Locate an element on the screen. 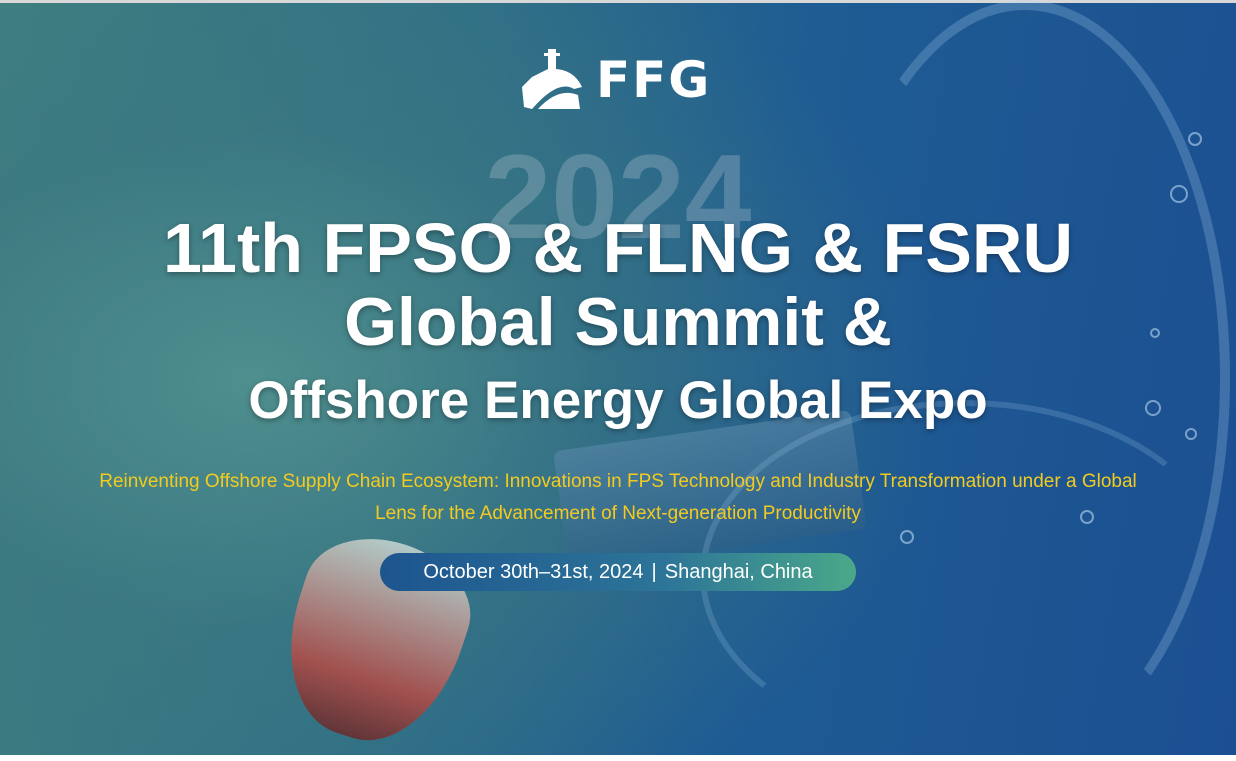  ffg-logo: FFG is located at coordinates (614, 80).